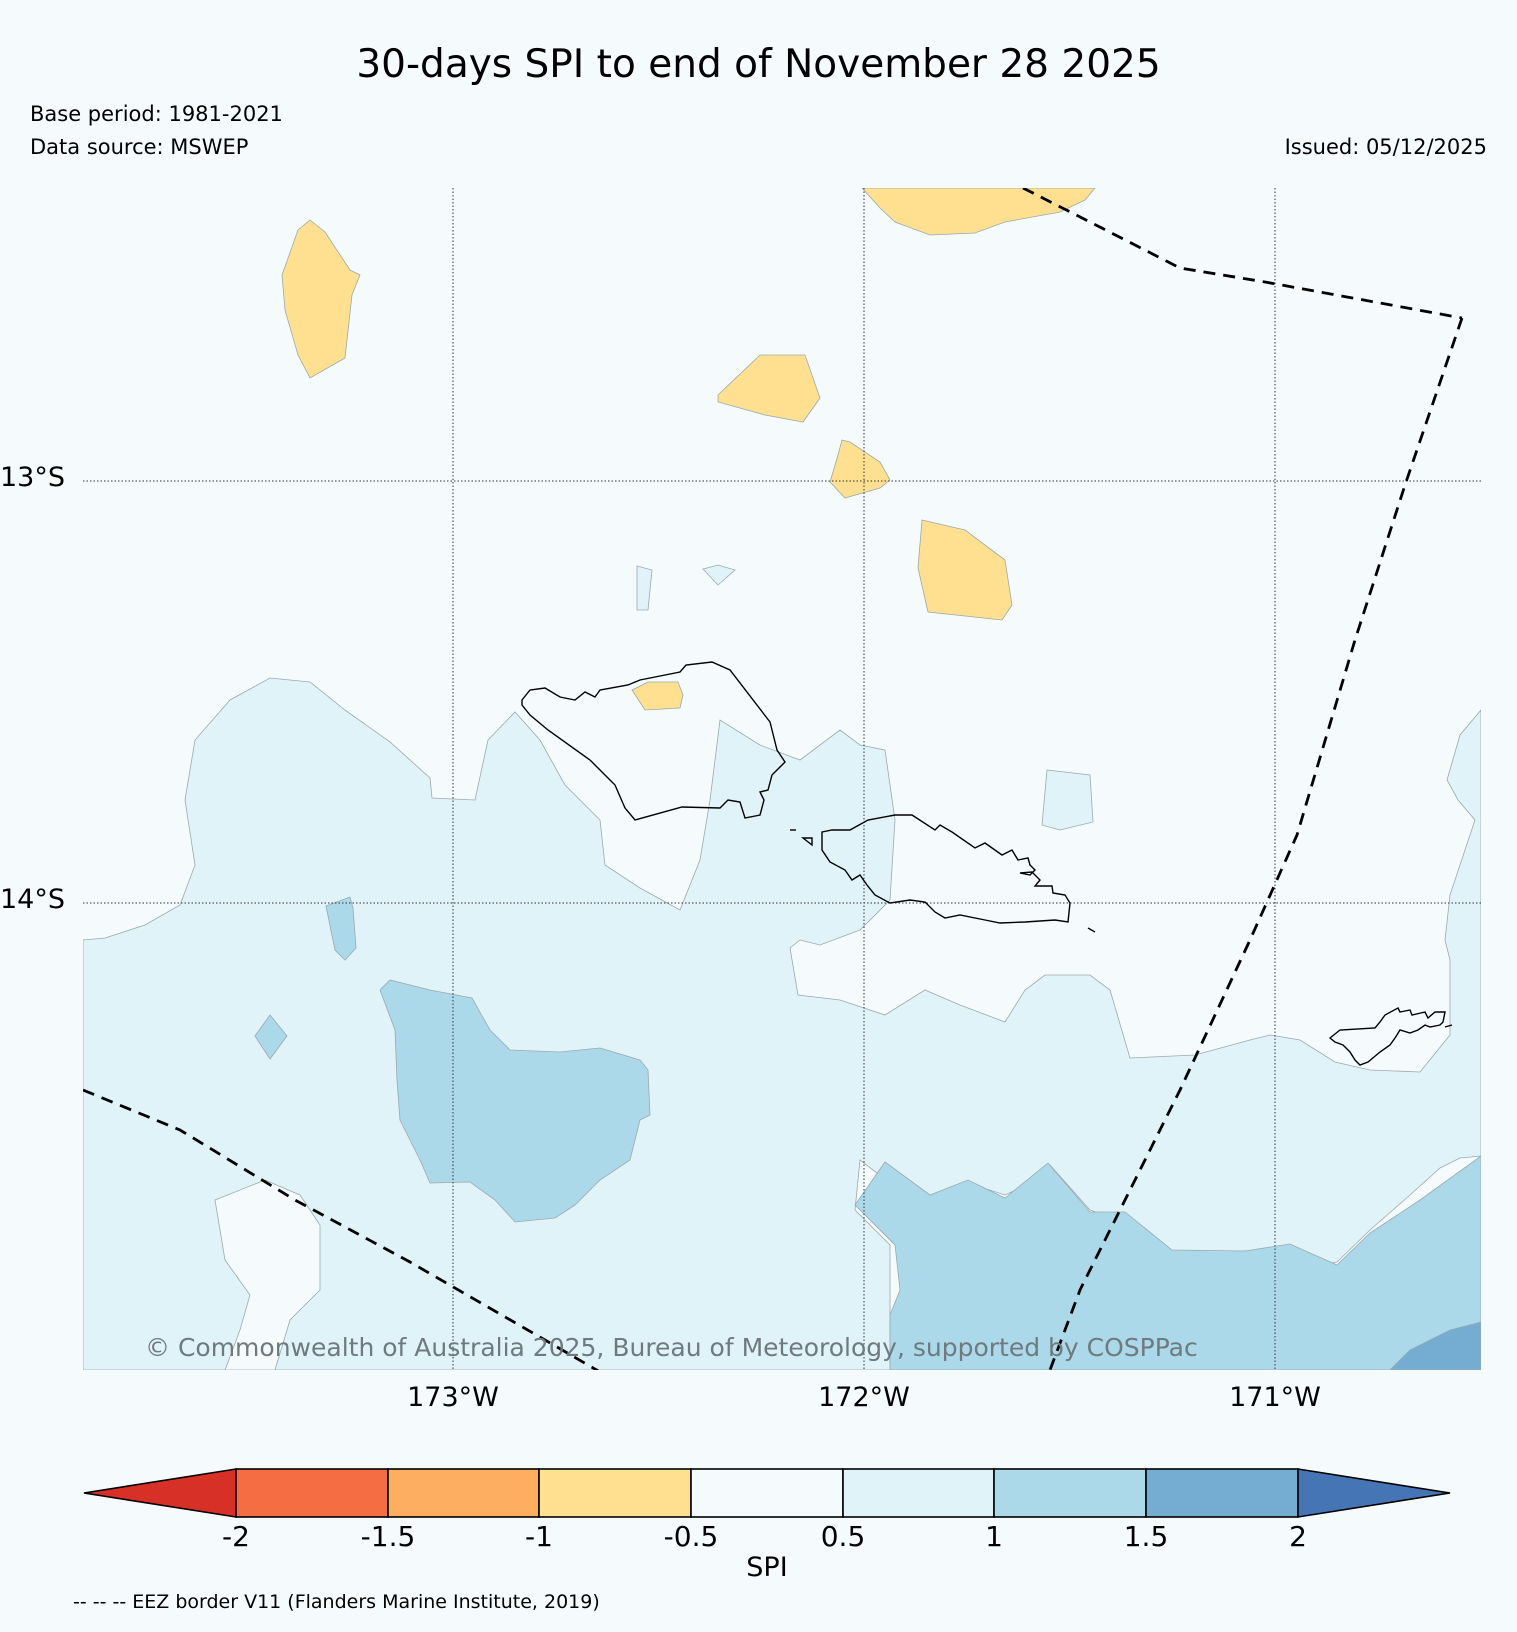 This screenshot has height=1632, width=1517. What do you see at coordinates (1298, 1536) in the screenshot?
I see `colorbar-tick: 2` at bounding box center [1298, 1536].